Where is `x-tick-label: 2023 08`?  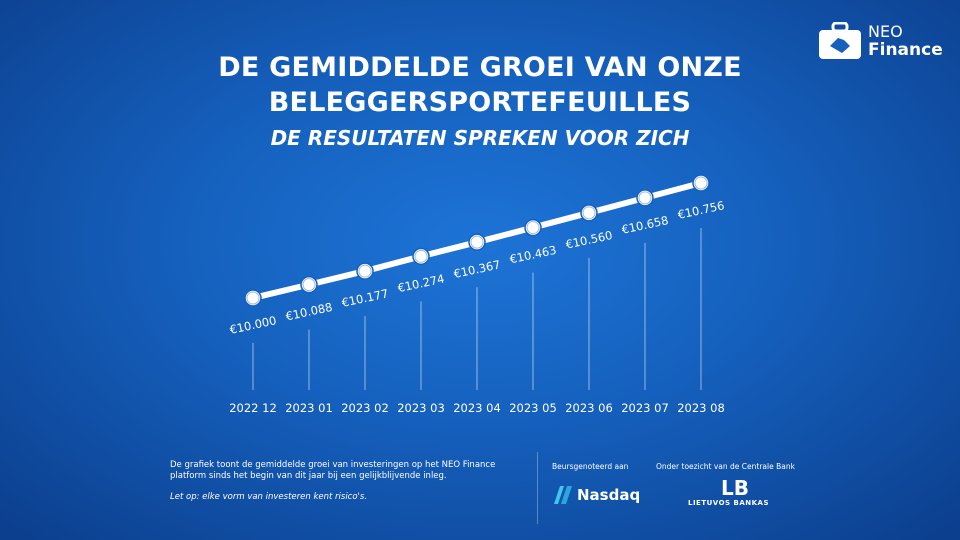 x-tick-label: 2023 08 is located at coordinates (701, 408).